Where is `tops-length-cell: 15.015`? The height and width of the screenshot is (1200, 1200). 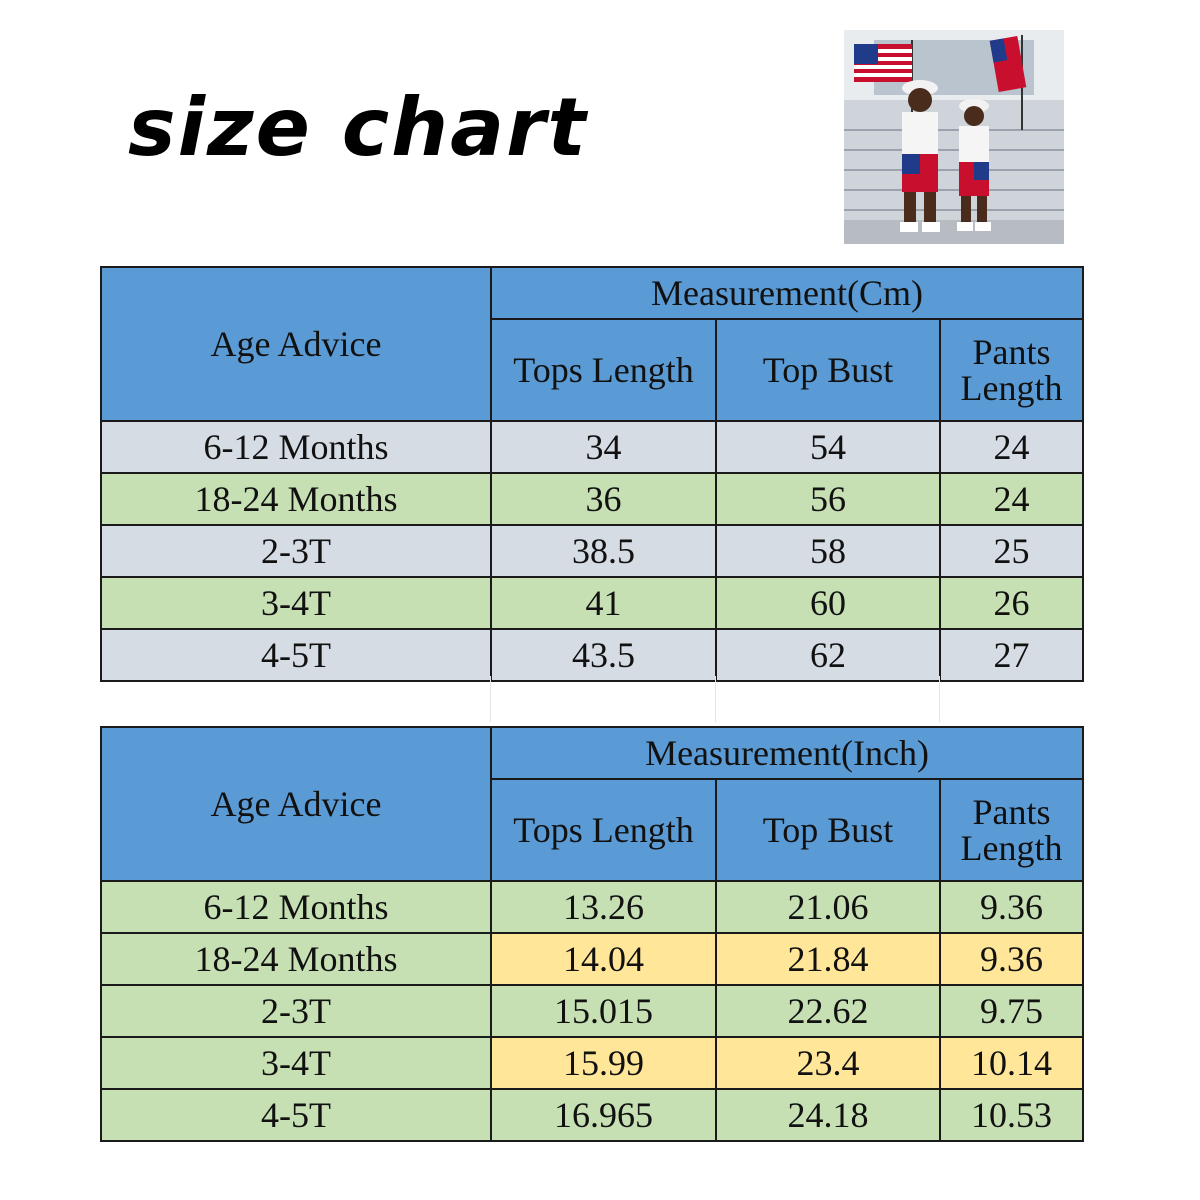
tops-length-cell: 15.015 is located at coordinates (603, 1011).